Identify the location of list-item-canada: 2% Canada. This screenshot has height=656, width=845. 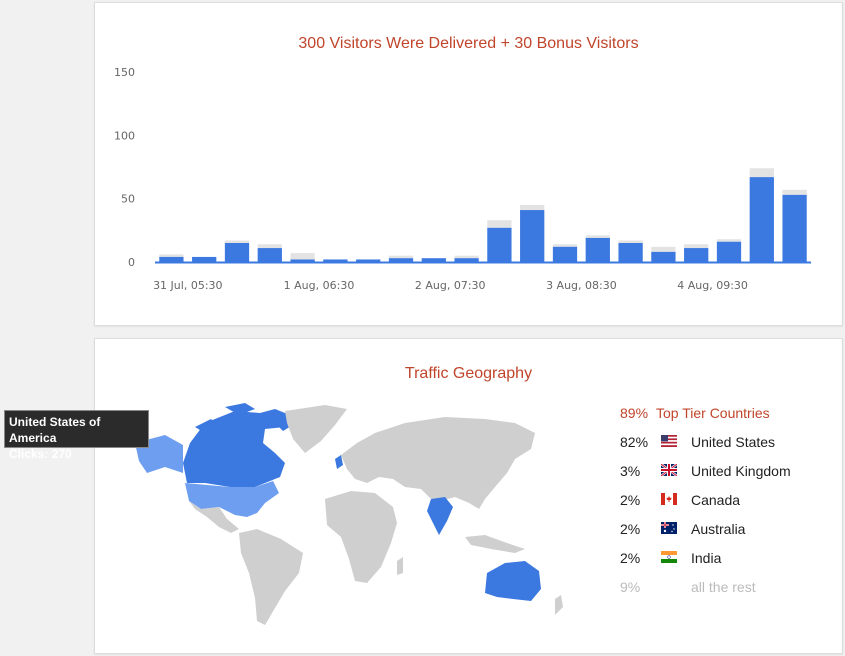
(725, 500).